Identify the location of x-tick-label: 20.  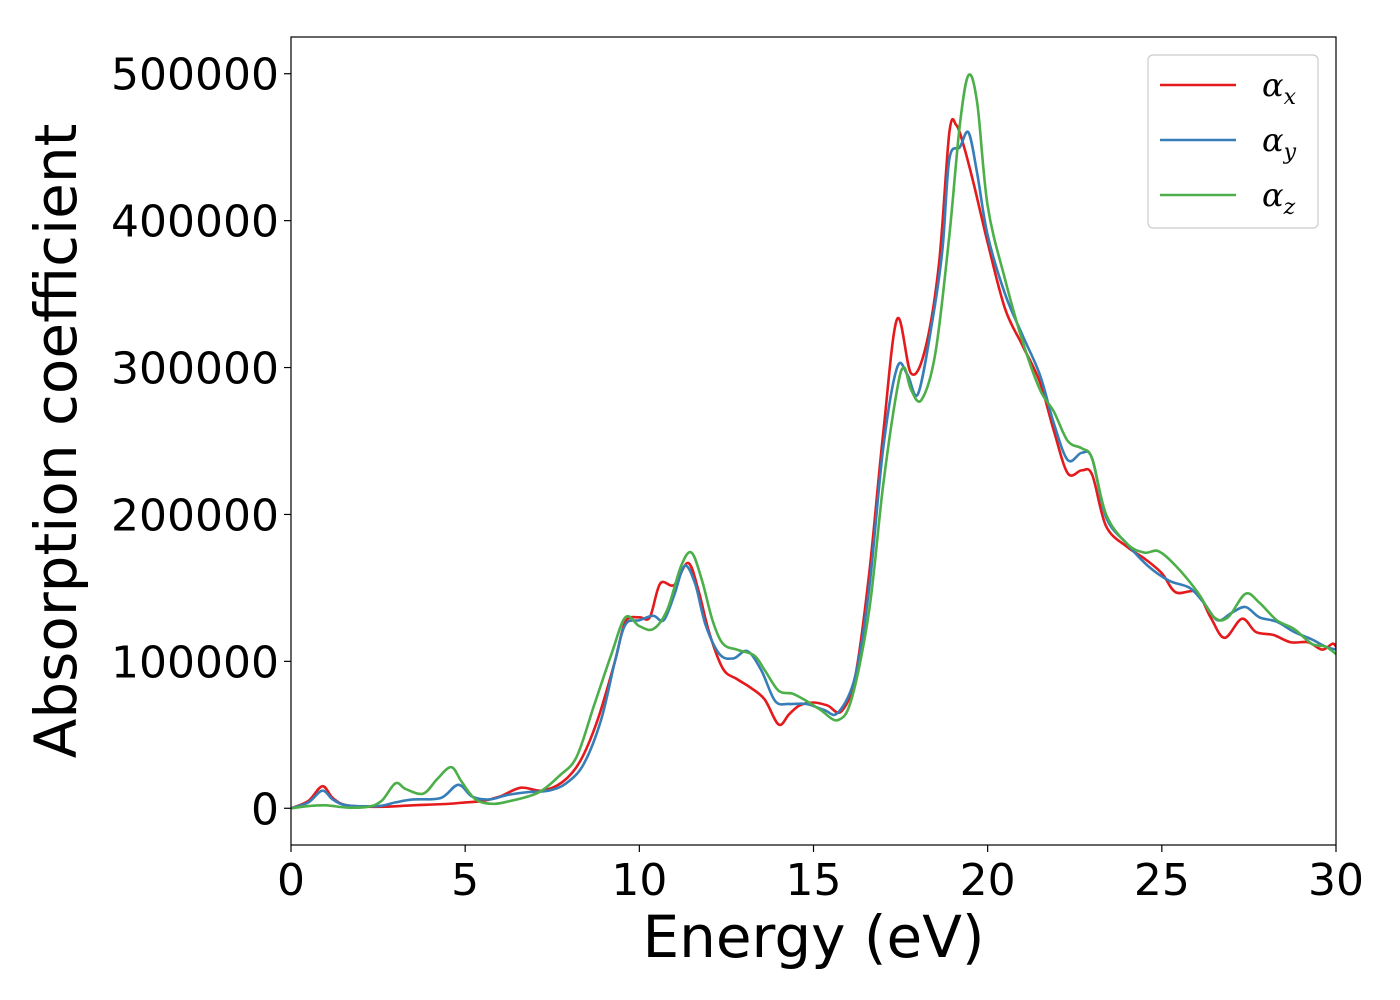
(988, 880).